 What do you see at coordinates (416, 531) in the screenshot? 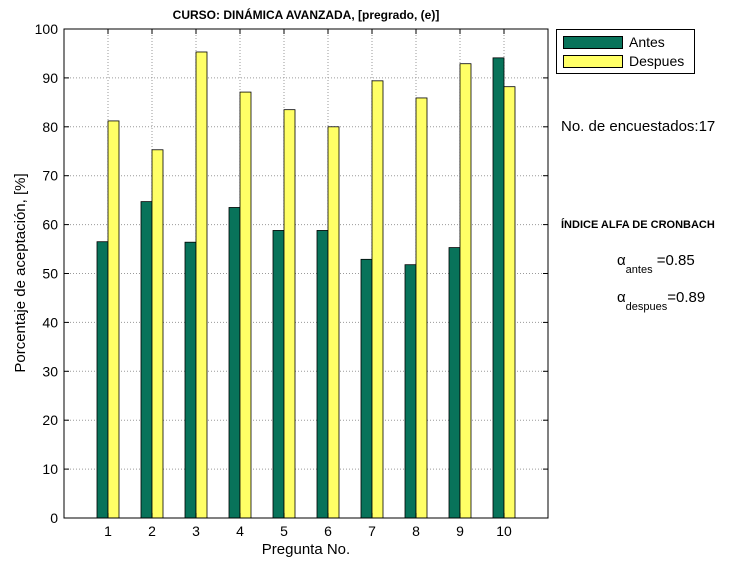
I see `x-tick-label: 8` at bounding box center [416, 531].